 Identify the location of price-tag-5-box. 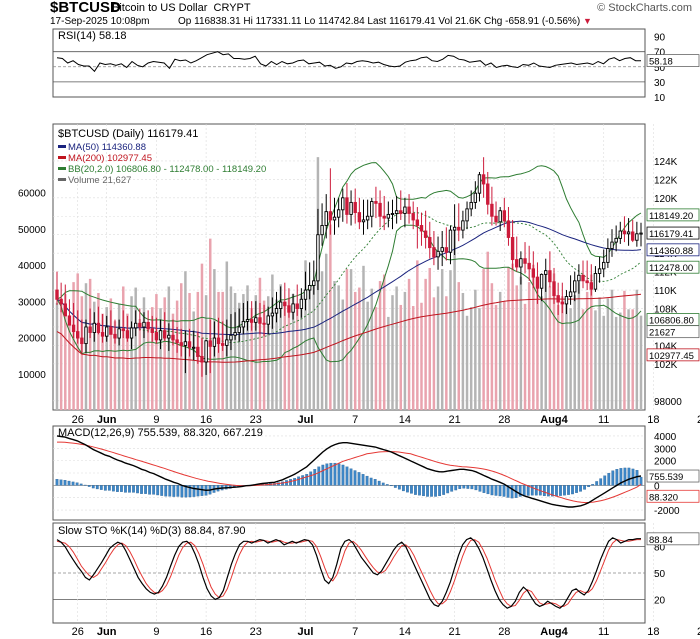
(673, 355).